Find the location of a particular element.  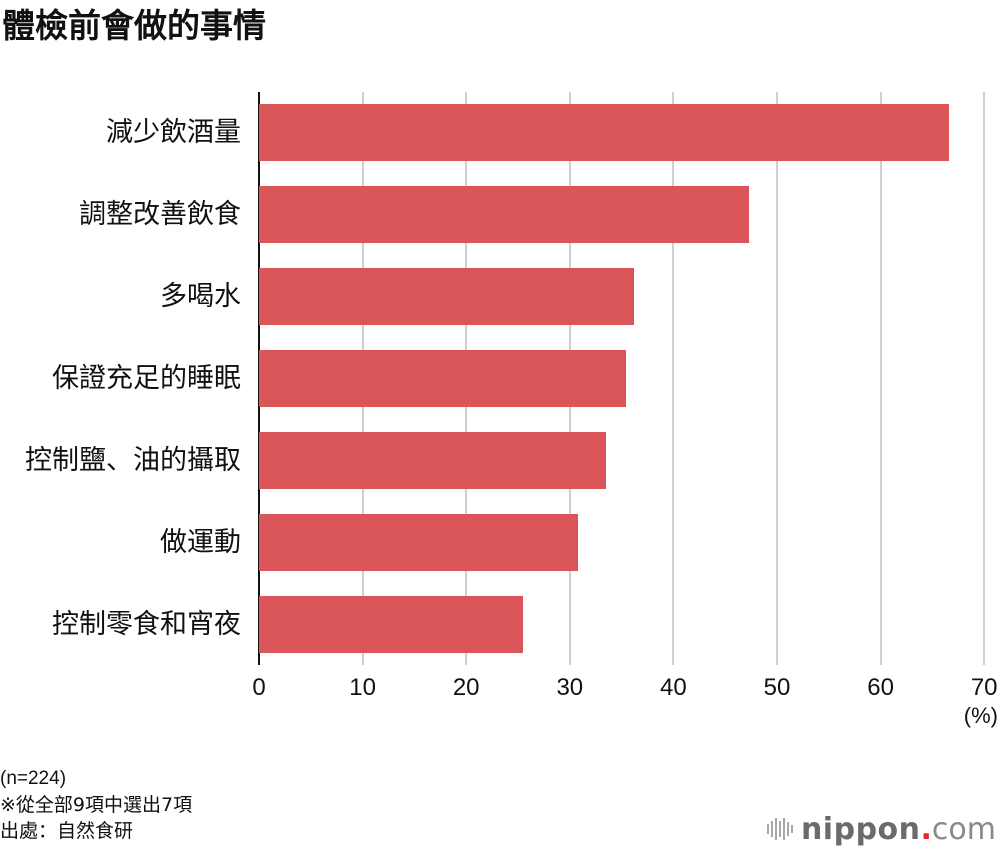

logo-tld: com is located at coordinates (963, 829).